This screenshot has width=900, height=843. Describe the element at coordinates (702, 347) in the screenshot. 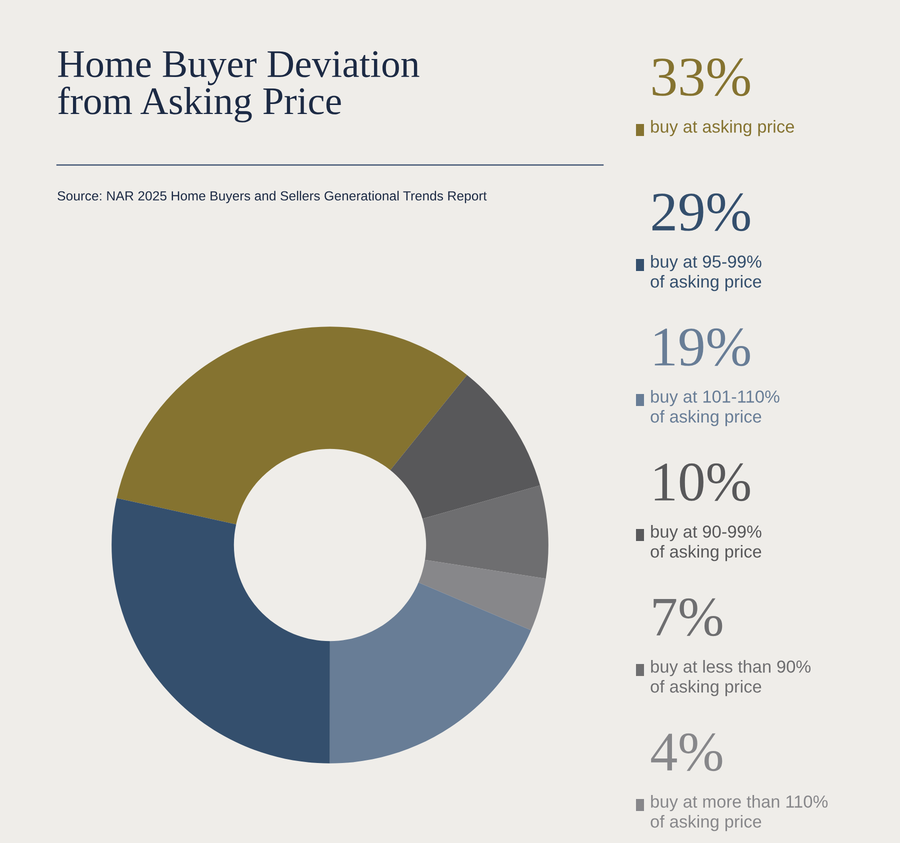

I see `data-label: 19%` at that location.